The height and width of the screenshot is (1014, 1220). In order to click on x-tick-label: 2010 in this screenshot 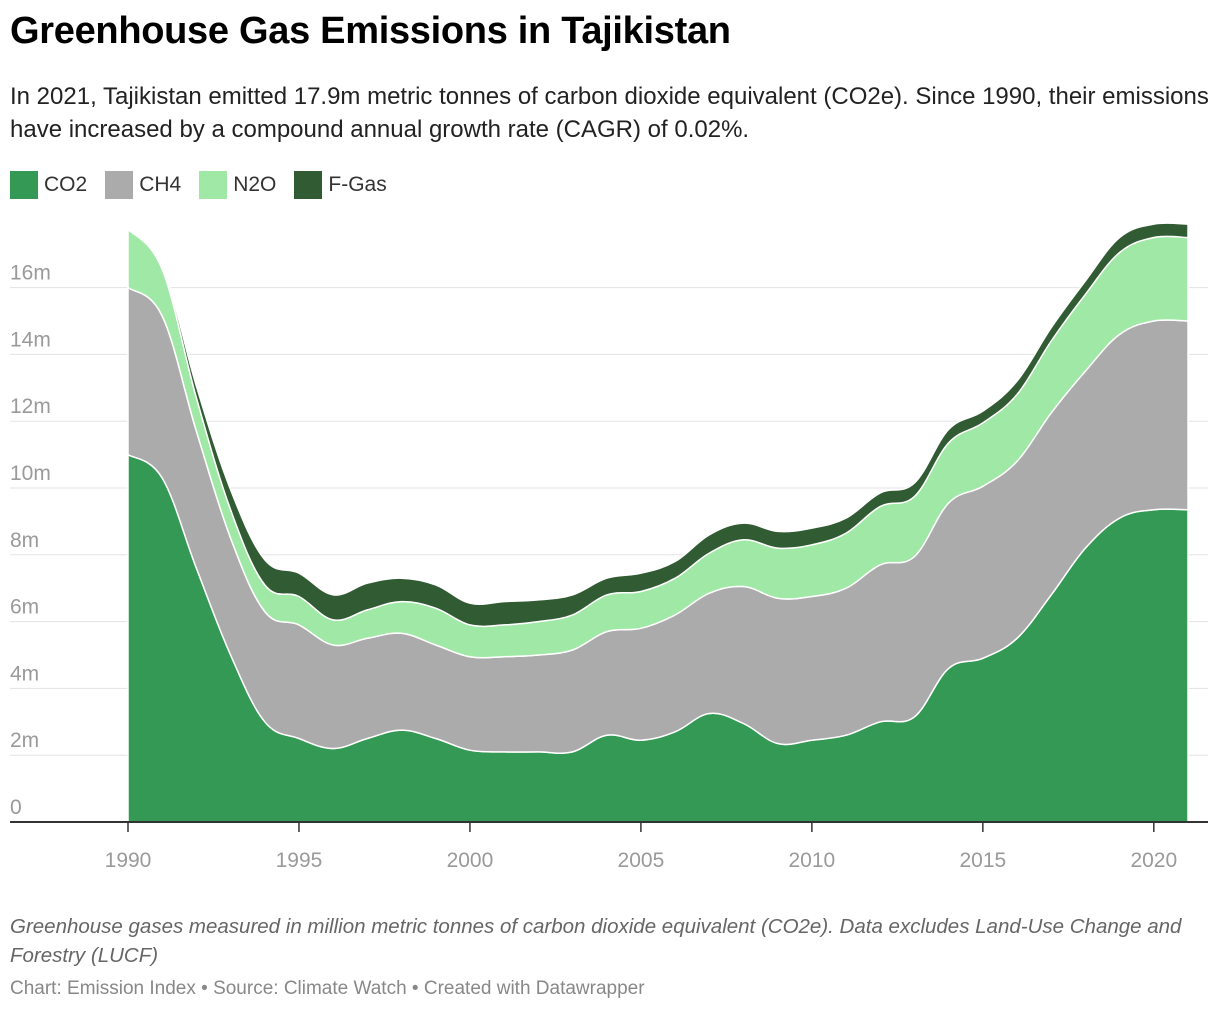, I will do `click(812, 860)`.